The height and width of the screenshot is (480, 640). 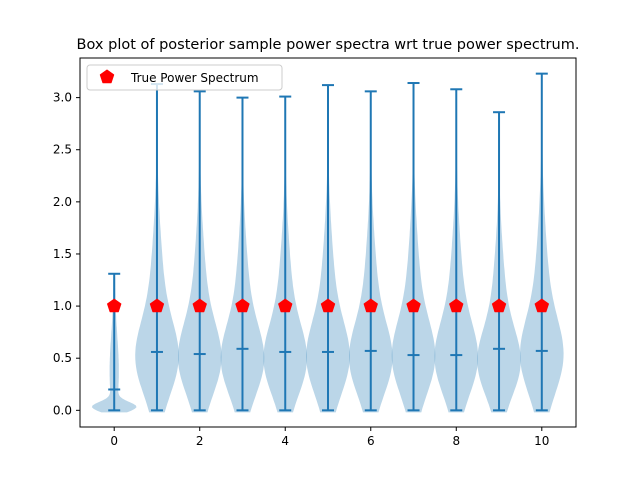 What do you see at coordinates (541, 441) in the screenshot?
I see `x-tick-label: 10` at bounding box center [541, 441].